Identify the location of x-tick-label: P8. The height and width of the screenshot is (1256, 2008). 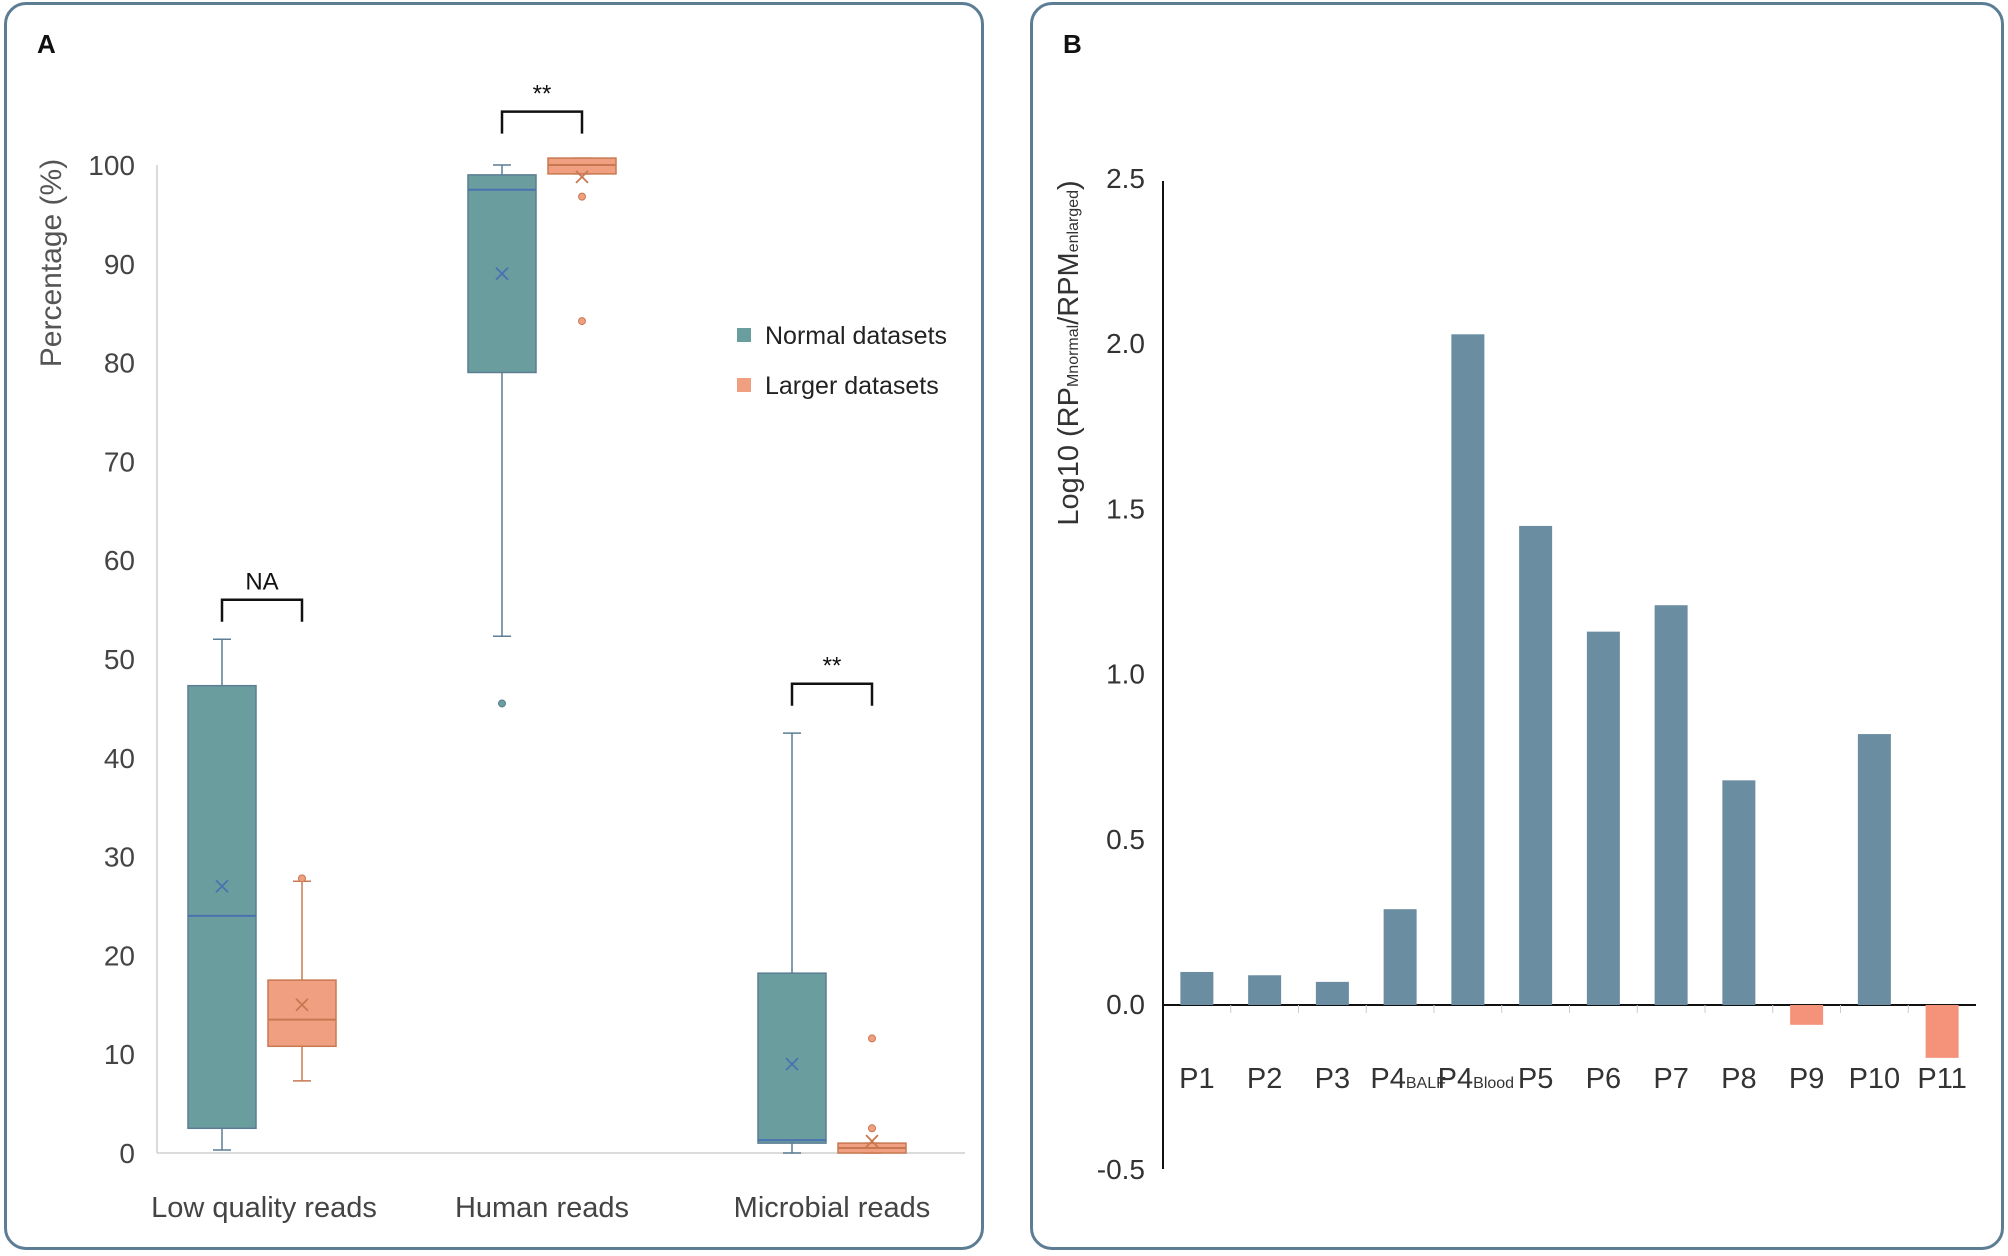
(1738, 1079).